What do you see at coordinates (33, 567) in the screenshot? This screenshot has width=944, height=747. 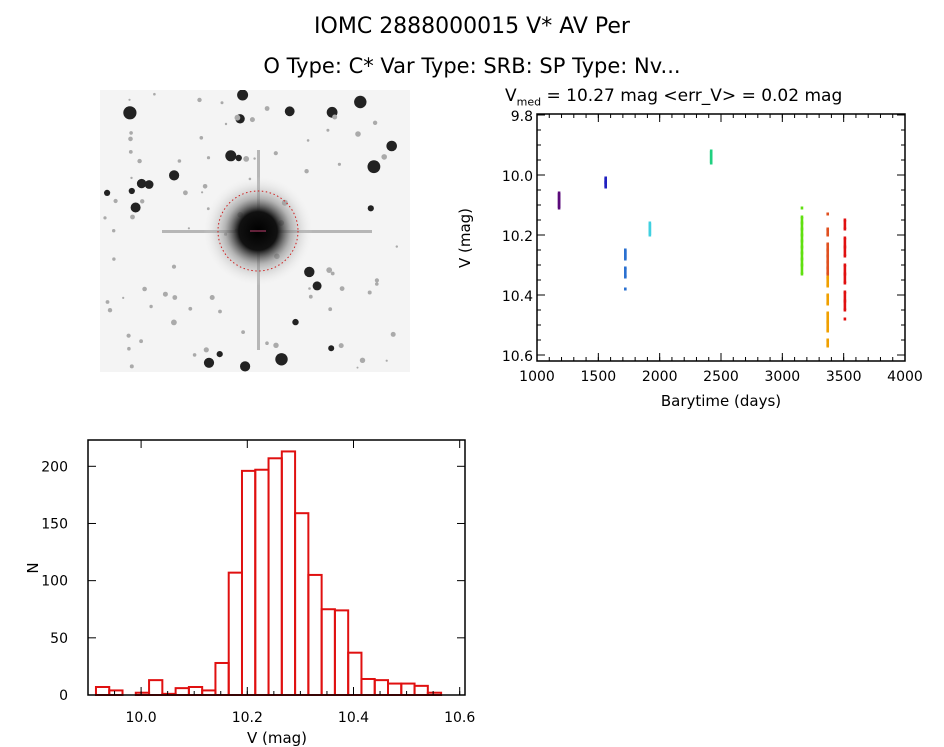 I see `hist-ylabel: N` at bounding box center [33, 567].